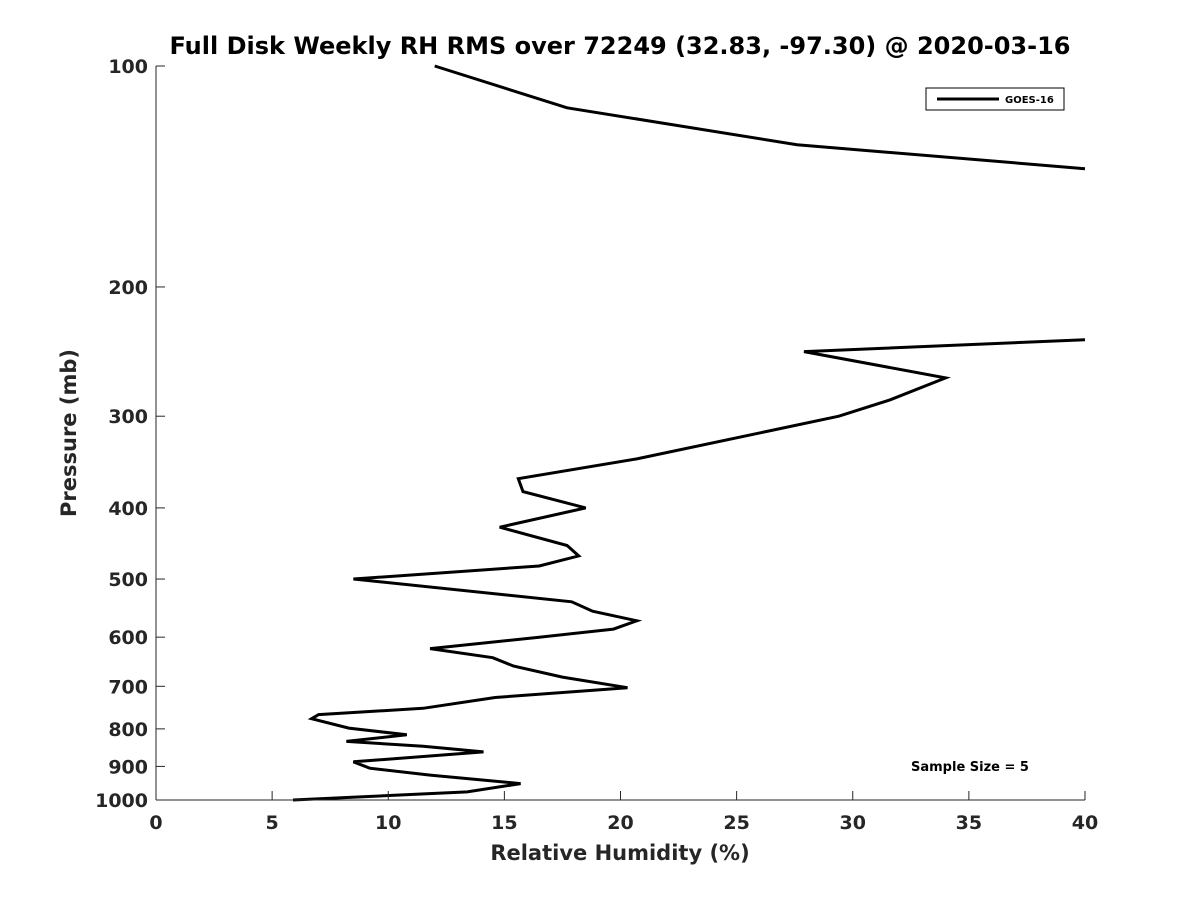  I want to click on y-tick-label: 100, so click(128, 67).